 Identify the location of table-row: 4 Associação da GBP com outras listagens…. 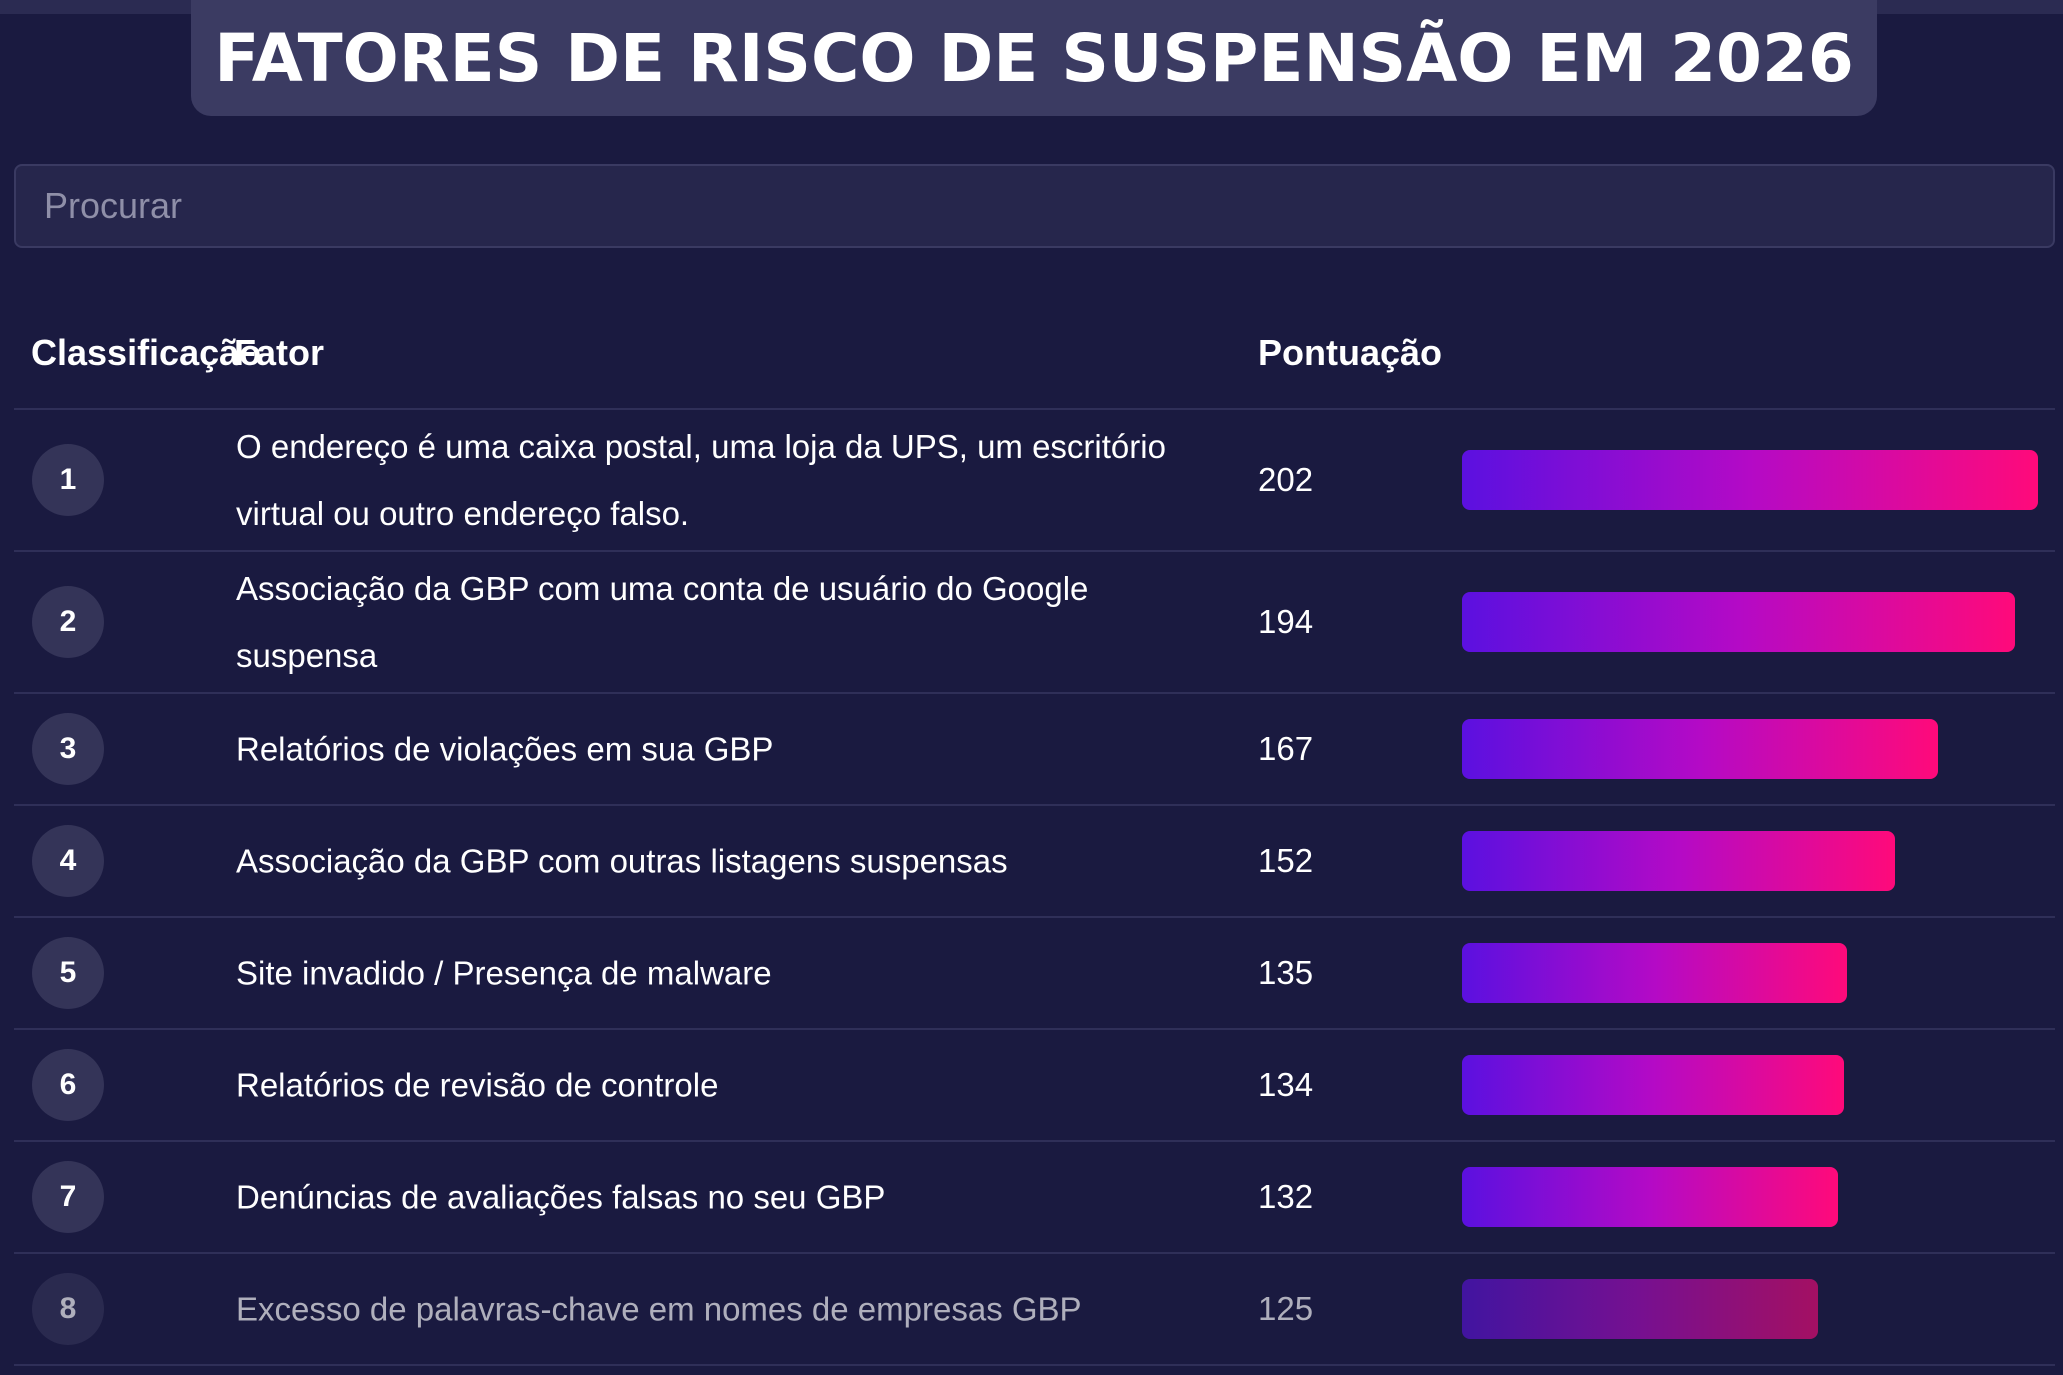
(1034, 862).